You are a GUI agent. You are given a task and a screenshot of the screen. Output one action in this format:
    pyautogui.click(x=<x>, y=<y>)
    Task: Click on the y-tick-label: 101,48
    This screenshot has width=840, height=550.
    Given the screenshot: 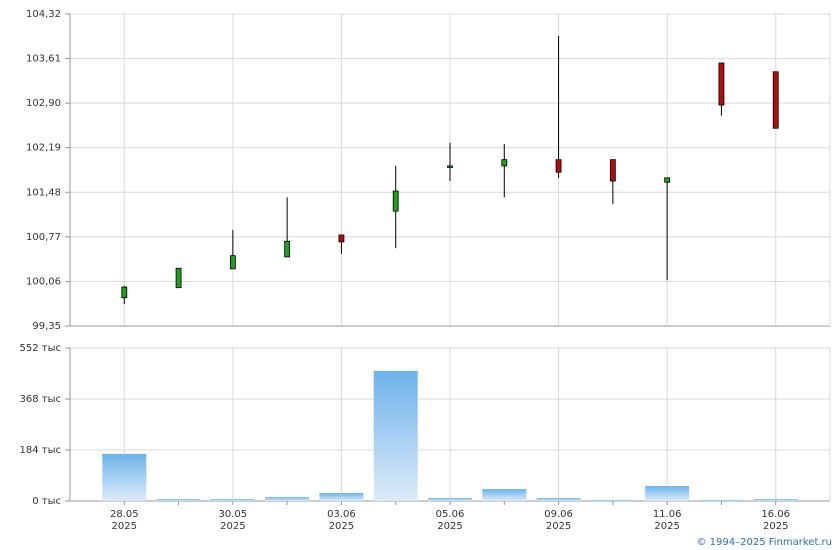 What is the action you would take?
    pyautogui.click(x=43, y=192)
    